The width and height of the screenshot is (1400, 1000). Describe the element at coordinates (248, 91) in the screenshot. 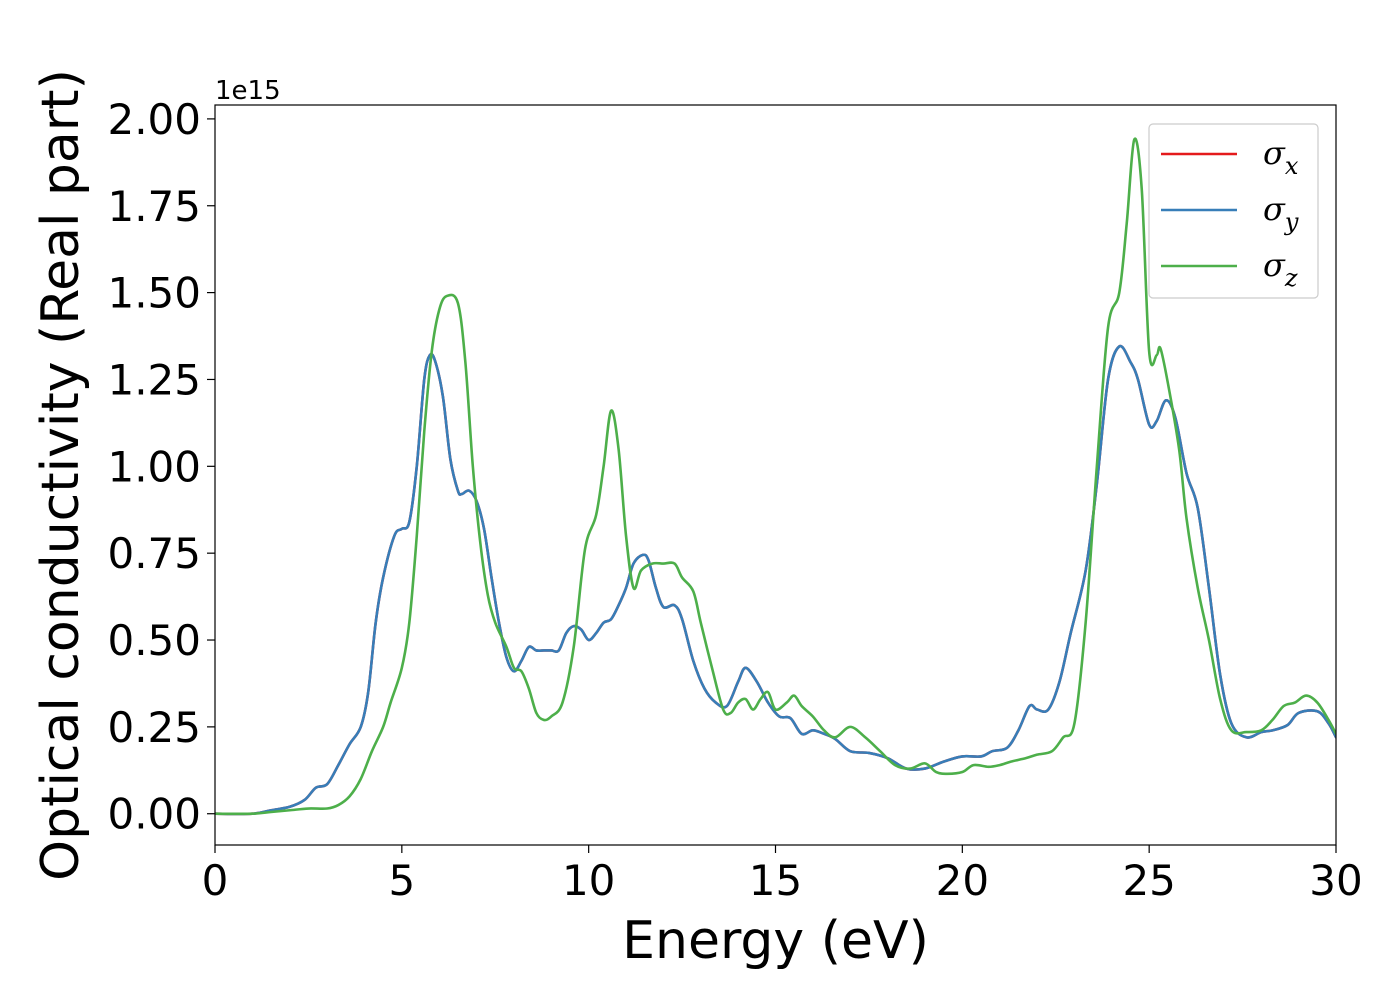

I see `y-offset-label: 1e15` at that location.